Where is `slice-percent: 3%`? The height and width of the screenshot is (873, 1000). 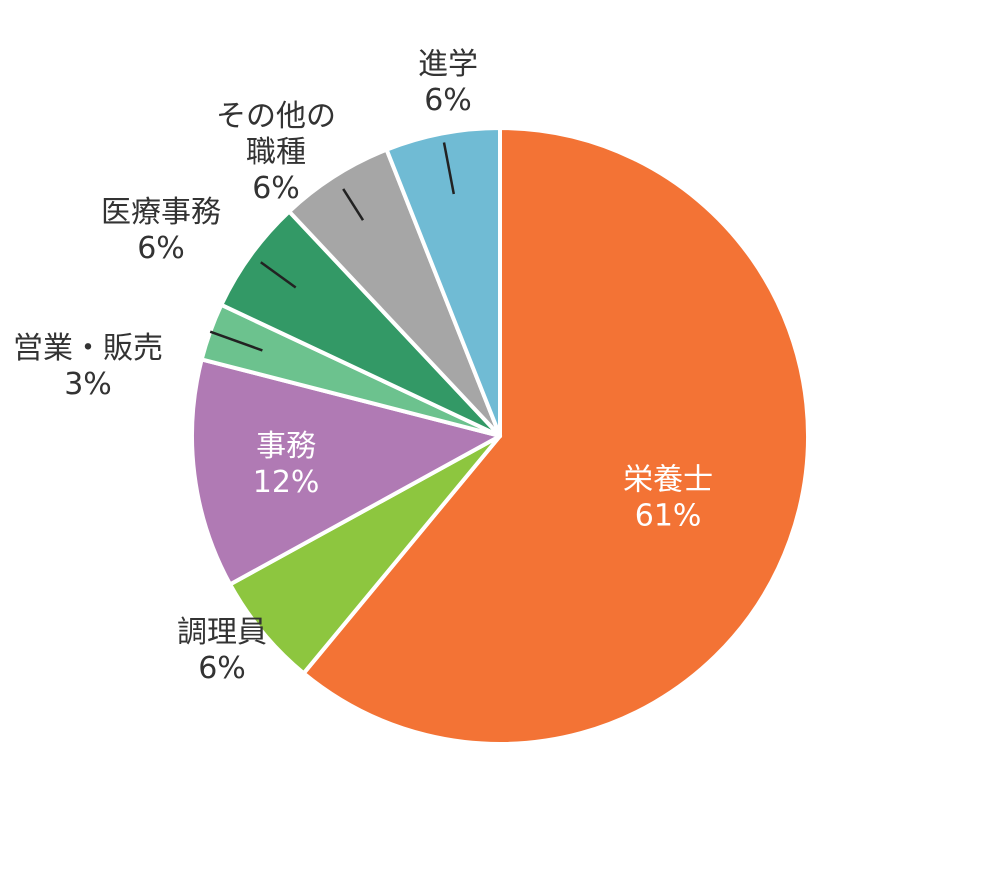
slice-percent: 3% is located at coordinates (88, 384).